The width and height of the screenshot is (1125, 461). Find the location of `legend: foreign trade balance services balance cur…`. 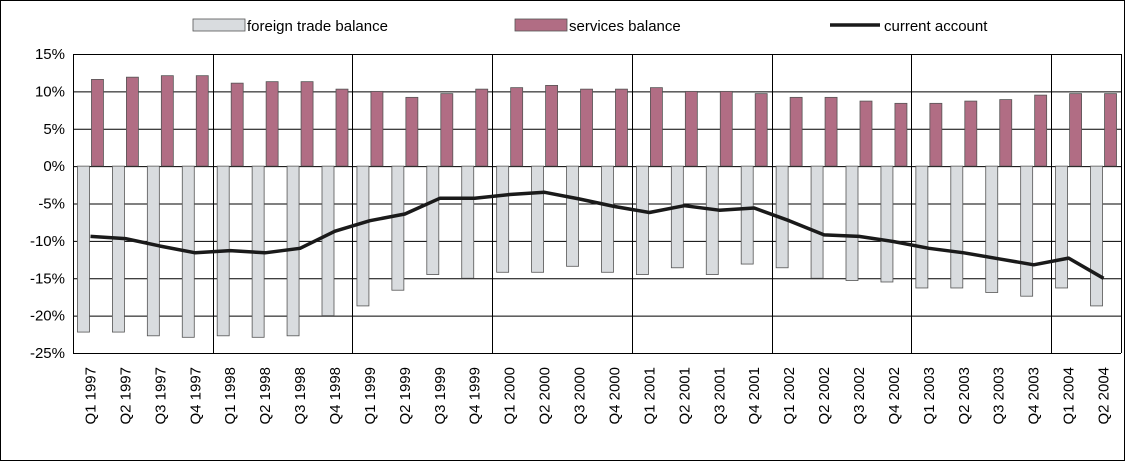

legend: foreign trade balance services balance cur… is located at coordinates (590, 26).